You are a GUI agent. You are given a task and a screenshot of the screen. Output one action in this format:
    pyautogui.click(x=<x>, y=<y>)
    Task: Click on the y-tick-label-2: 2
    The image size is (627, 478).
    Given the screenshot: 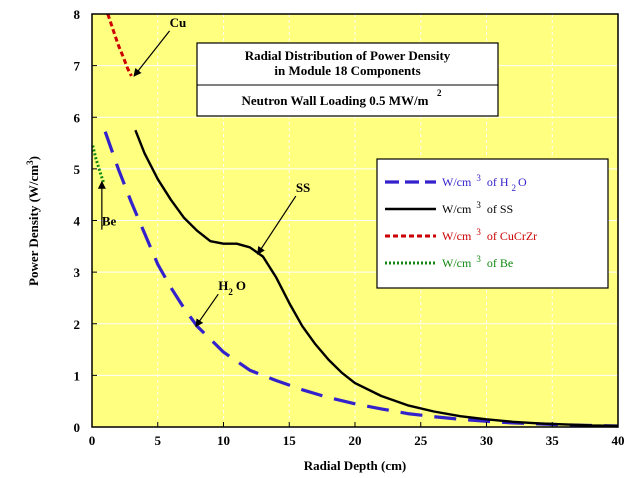 What is the action you would take?
    pyautogui.click(x=77, y=324)
    